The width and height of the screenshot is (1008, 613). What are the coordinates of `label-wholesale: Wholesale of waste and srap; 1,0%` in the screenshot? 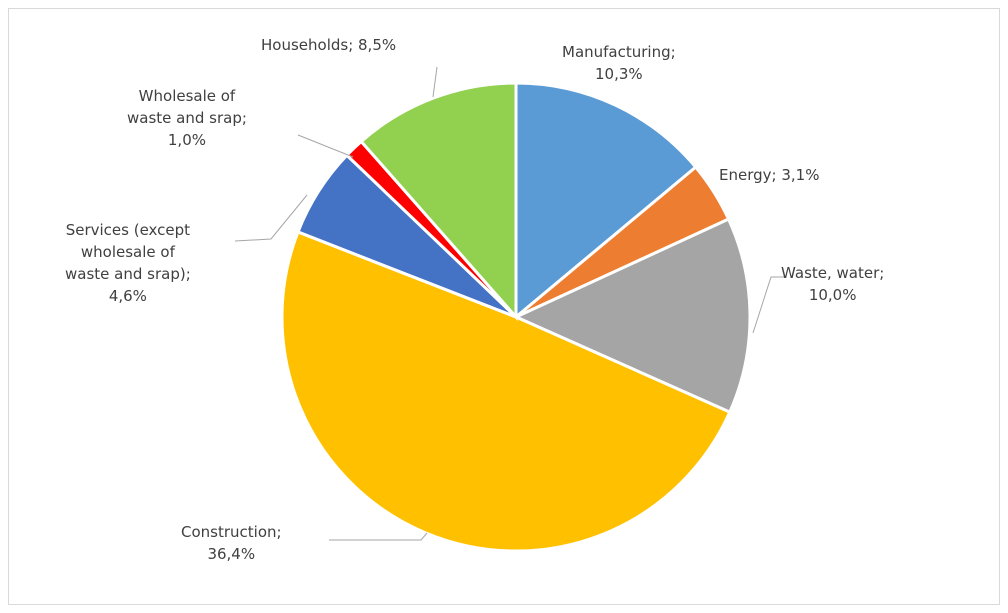 It's located at (187, 118).